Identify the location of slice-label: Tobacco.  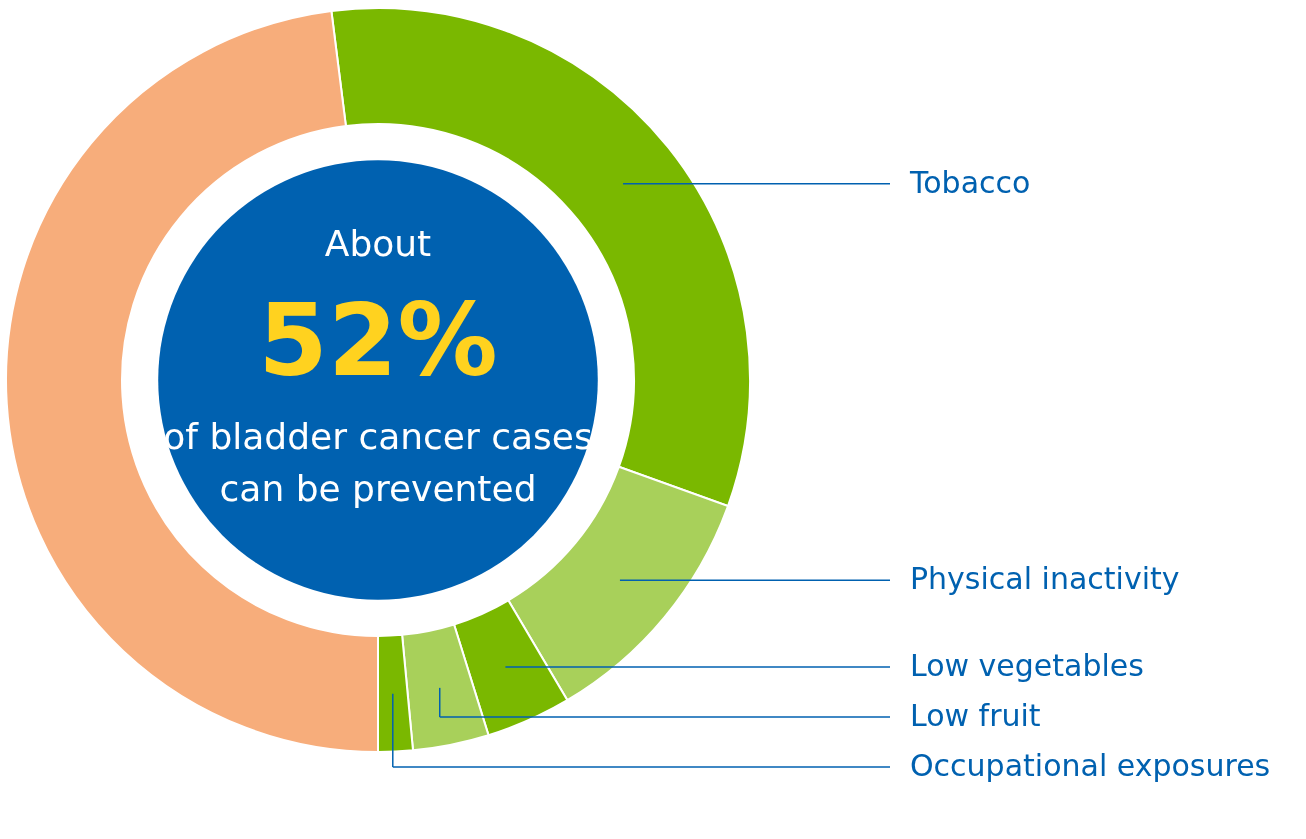
(970, 182).